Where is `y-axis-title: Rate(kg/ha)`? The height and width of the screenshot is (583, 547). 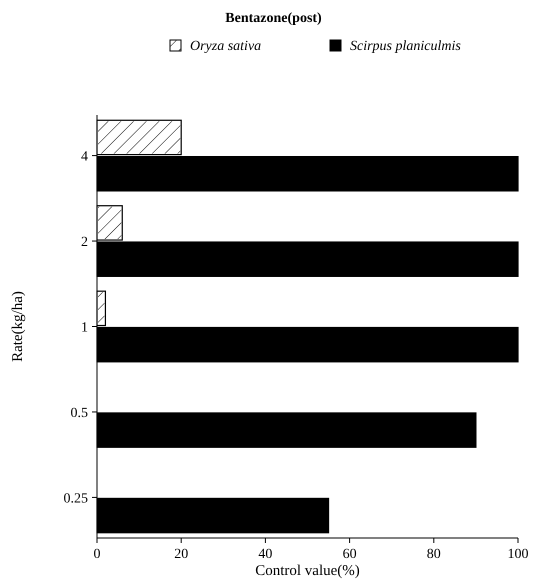
y-axis-title: Rate(kg/ha) is located at coordinates (18, 326).